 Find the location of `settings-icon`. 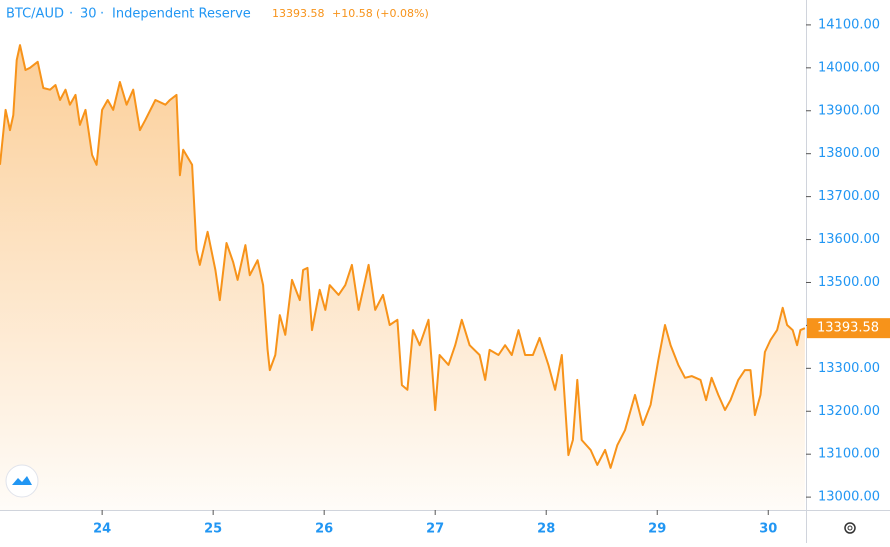

settings-icon is located at coordinates (850, 528).